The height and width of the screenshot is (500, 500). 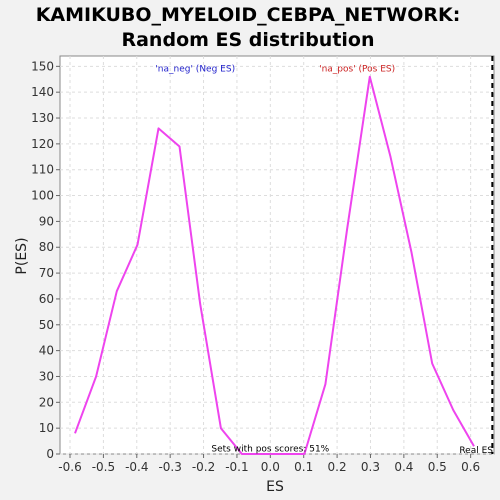 What do you see at coordinates (370, 467) in the screenshot?
I see `x-tick-label: 0.3` at bounding box center [370, 467].